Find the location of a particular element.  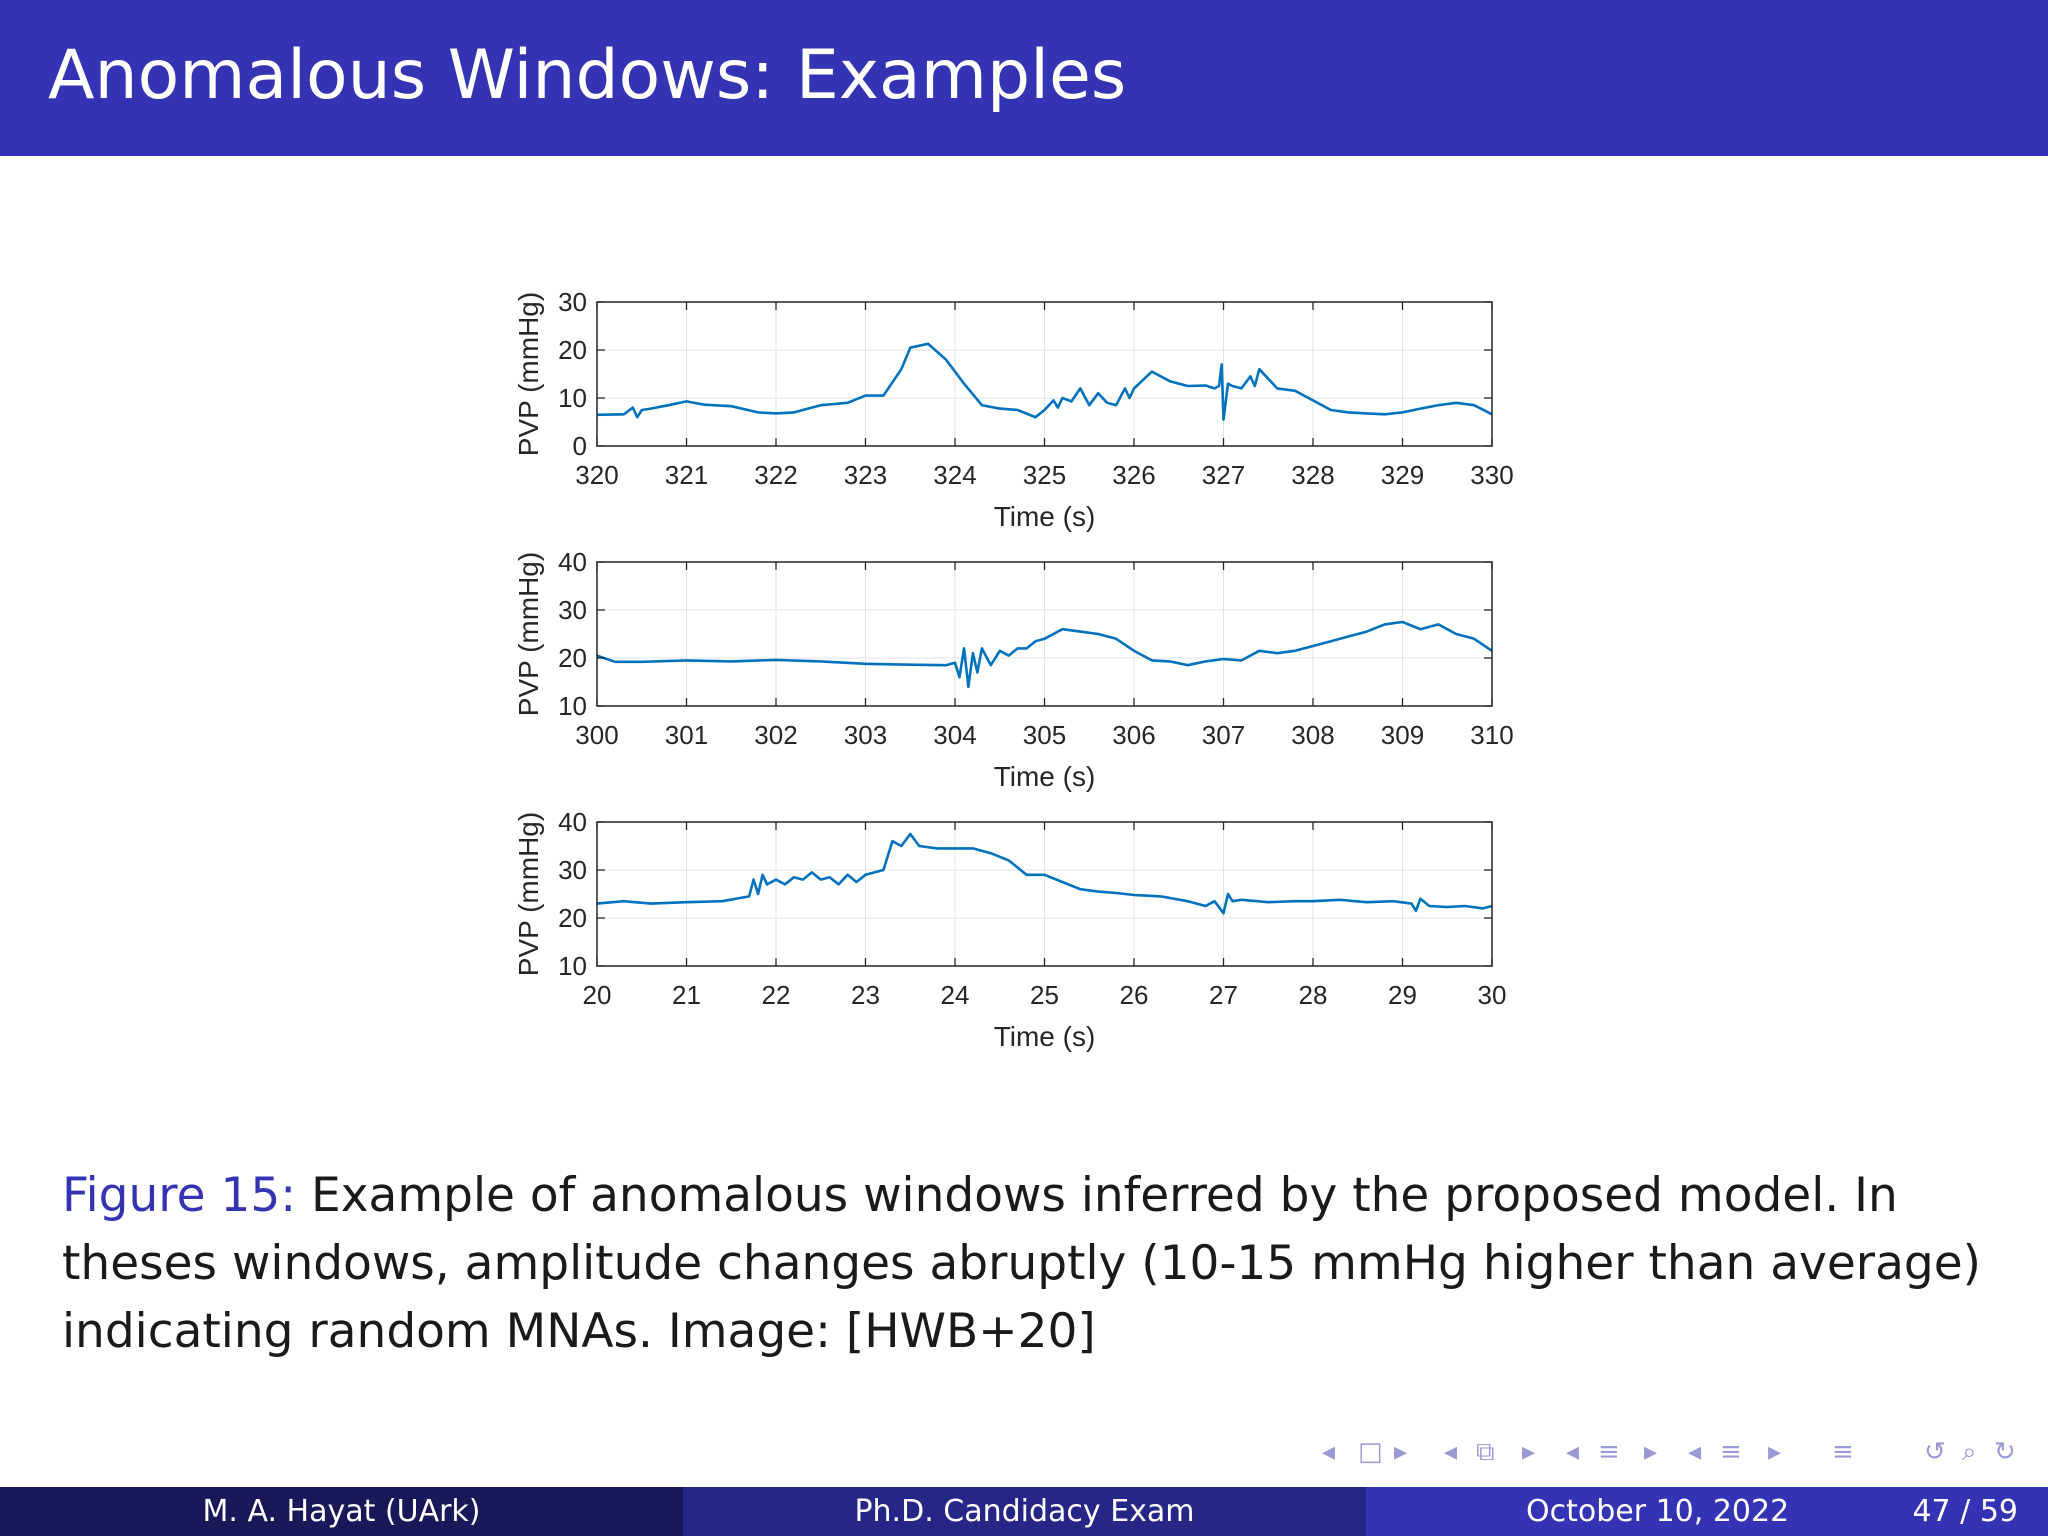

x-tick-label: 329 is located at coordinates (1402, 475).